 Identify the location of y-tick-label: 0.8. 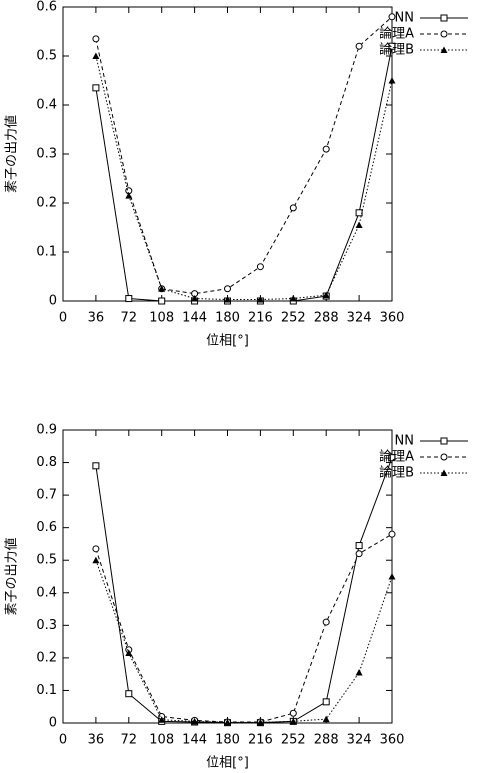
(46, 462).